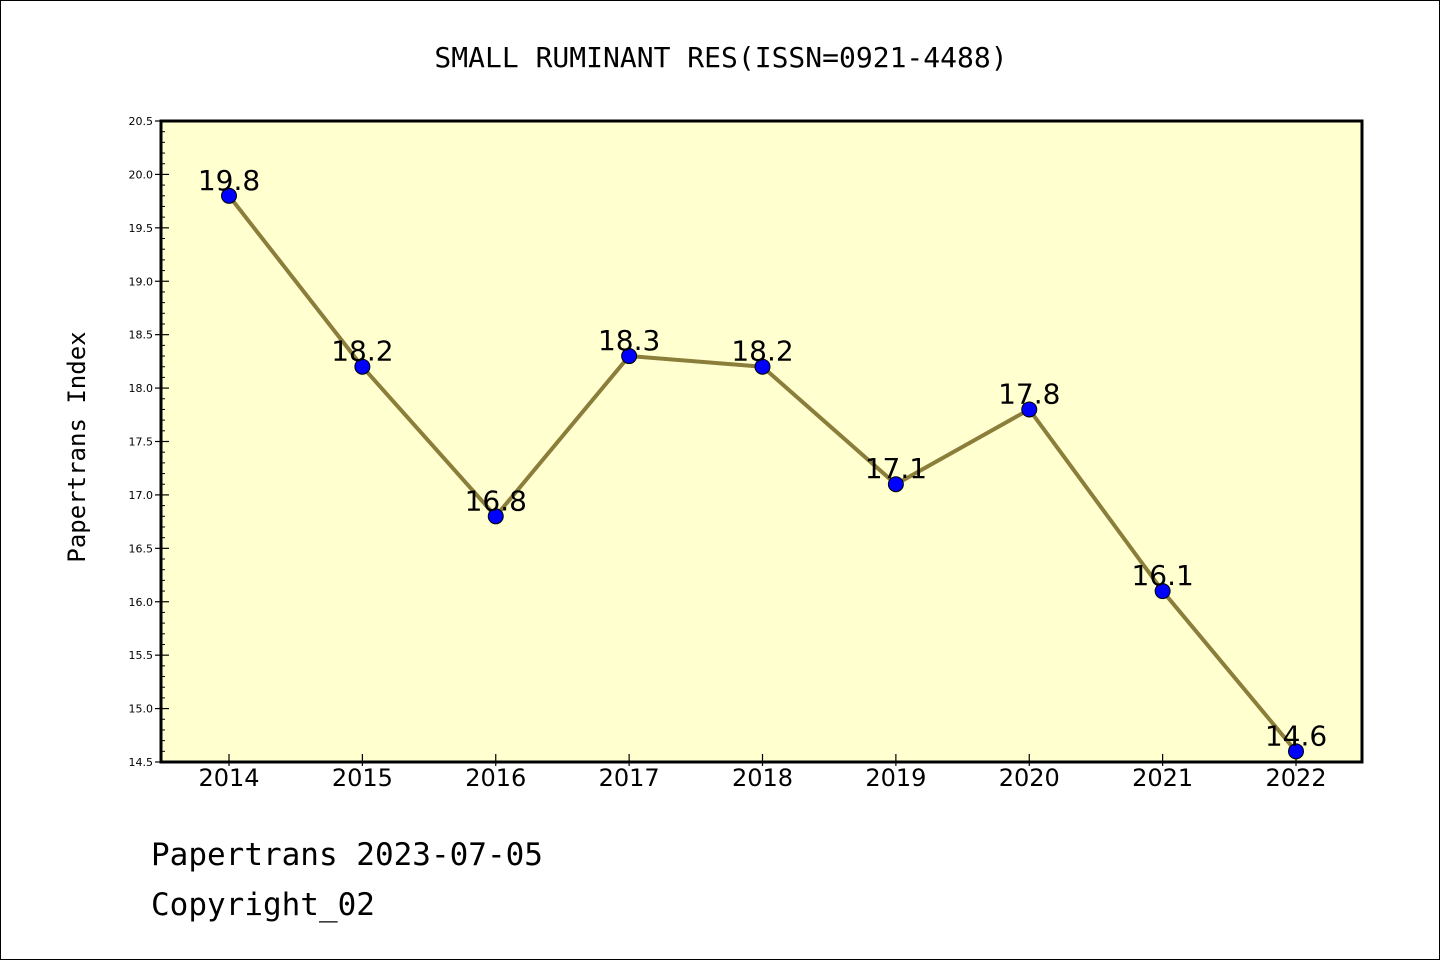  Describe the element at coordinates (762, 778) in the screenshot. I see `x-tick-label: 2018` at that location.